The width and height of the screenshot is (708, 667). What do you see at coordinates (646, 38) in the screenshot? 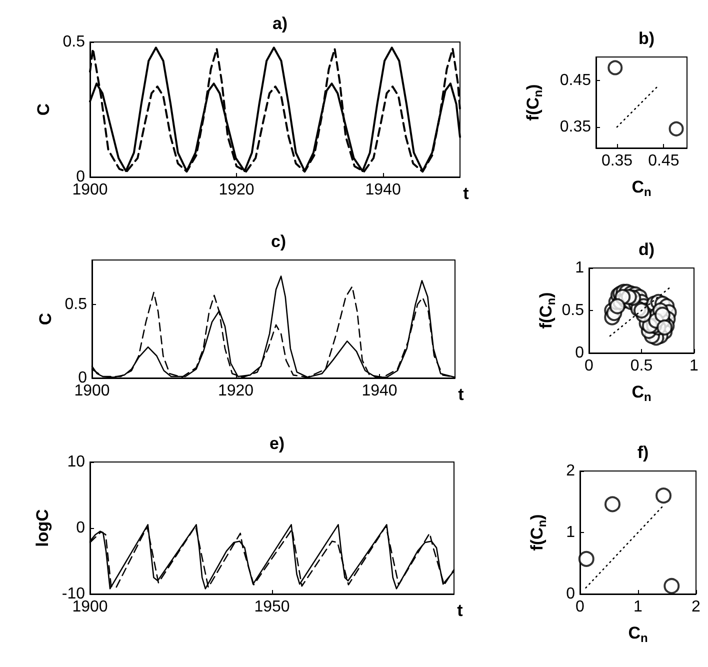
I see `chart-title: b)` at bounding box center [646, 38].